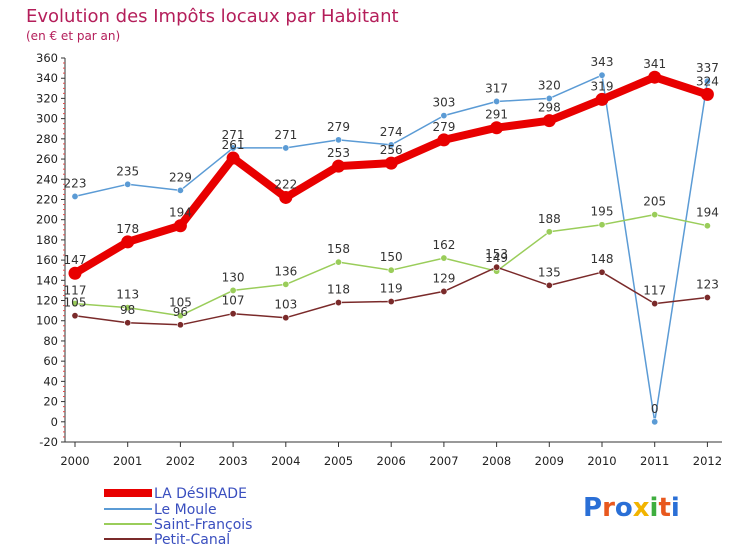 The image size is (750, 550). What do you see at coordinates (602, 259) in the screenshot?
I see `data-label: 148` at bounding box center [602, 259].